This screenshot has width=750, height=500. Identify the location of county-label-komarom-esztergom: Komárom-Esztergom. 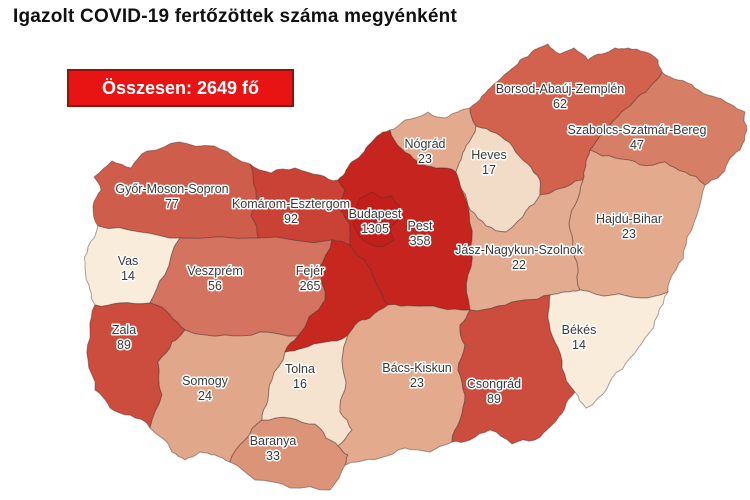
(291, 204).